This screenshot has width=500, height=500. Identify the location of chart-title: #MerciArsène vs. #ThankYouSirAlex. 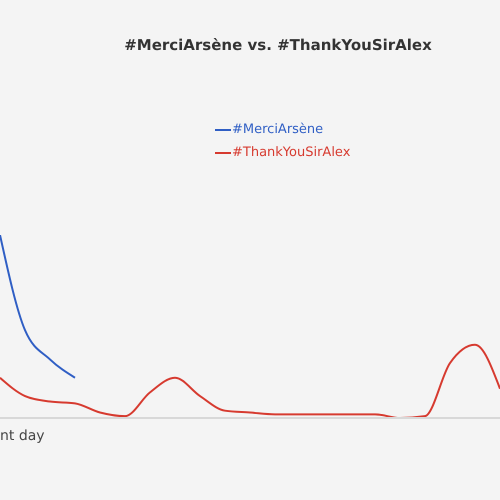
(278, 45).